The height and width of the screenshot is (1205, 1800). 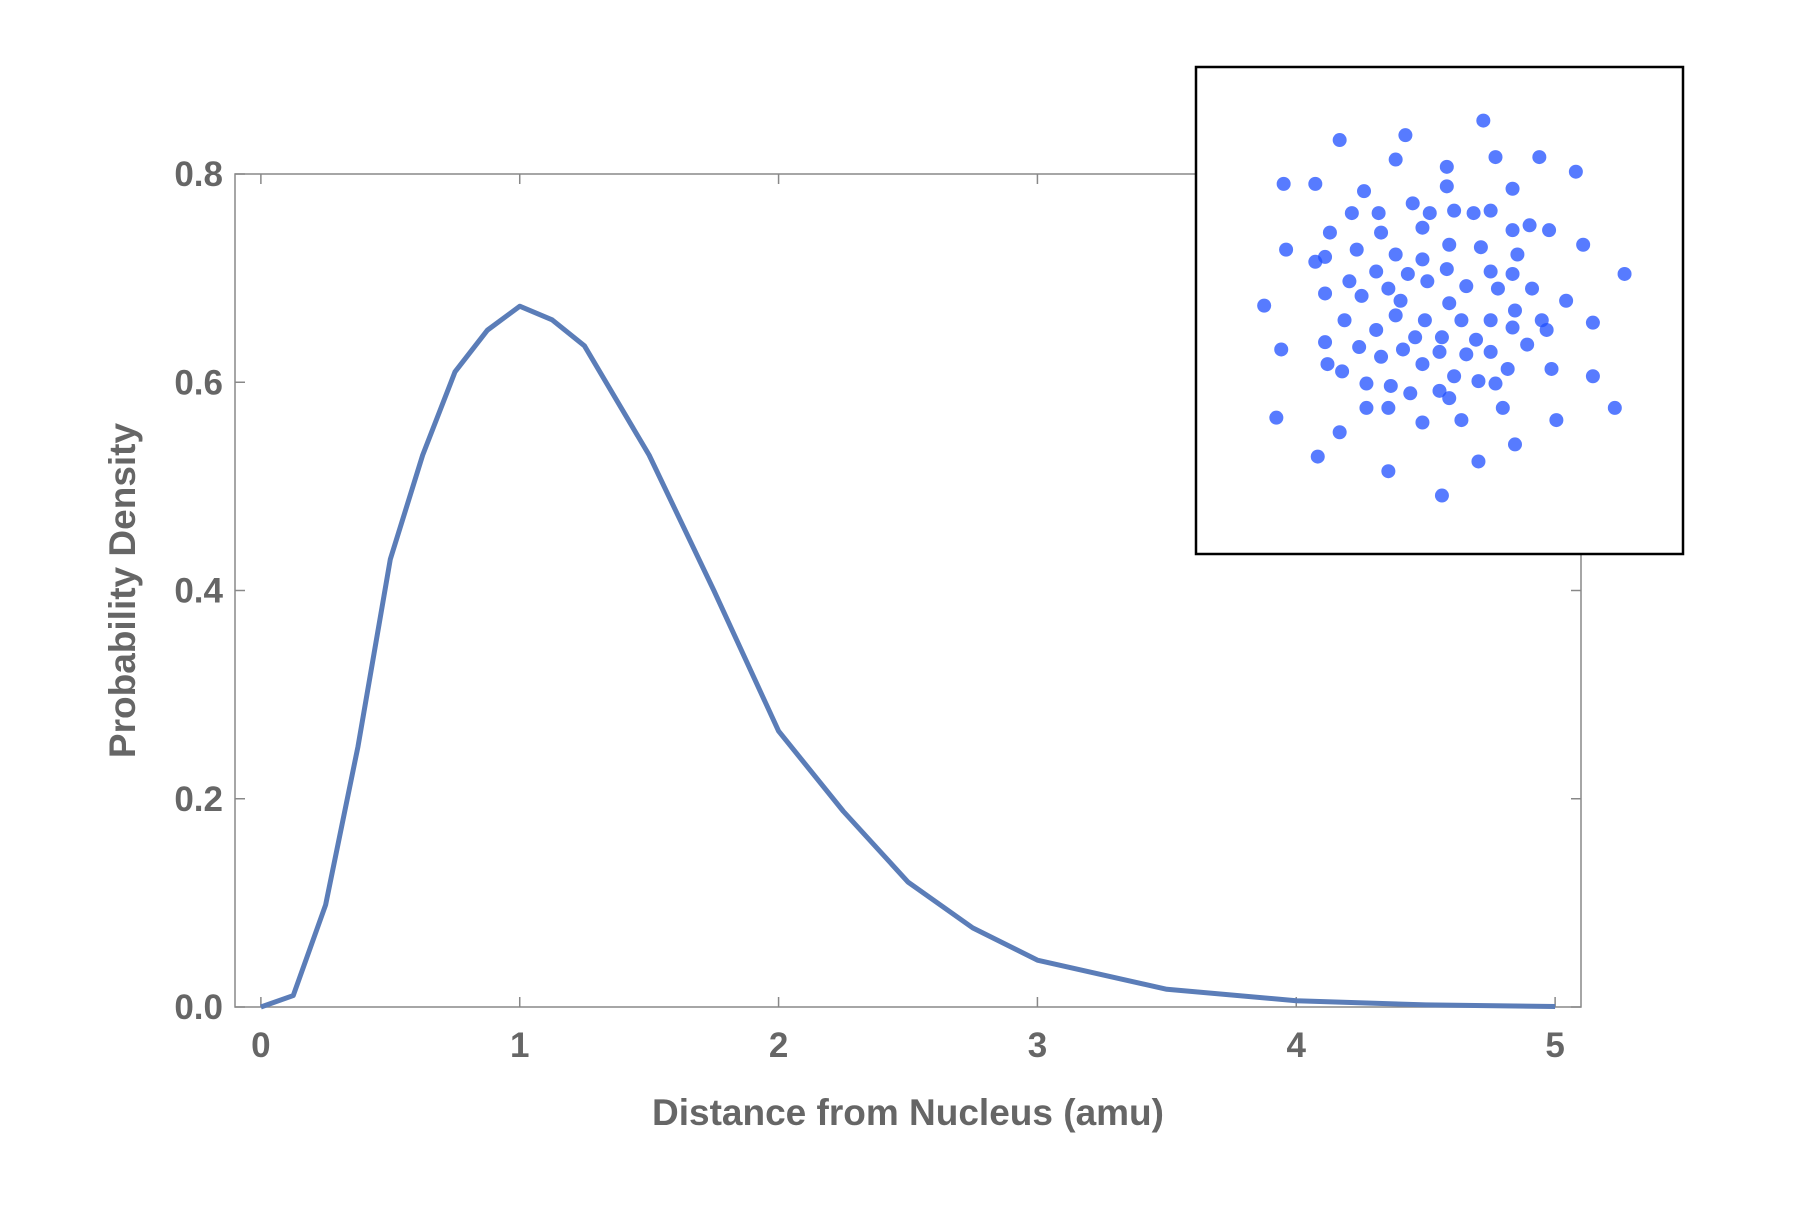 What do you see at coordinates (778, 1045) in the screenshot?
I see `x-tick-label: 2` at bounding box center [778, 1045].